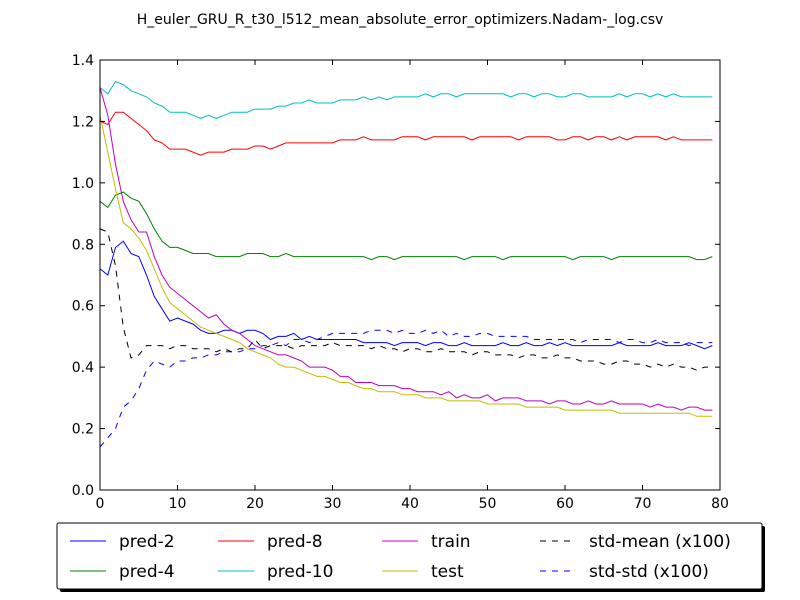 The image size is (800, 600). I want to click on y-tick-label: 0.4, so click(83, 368).